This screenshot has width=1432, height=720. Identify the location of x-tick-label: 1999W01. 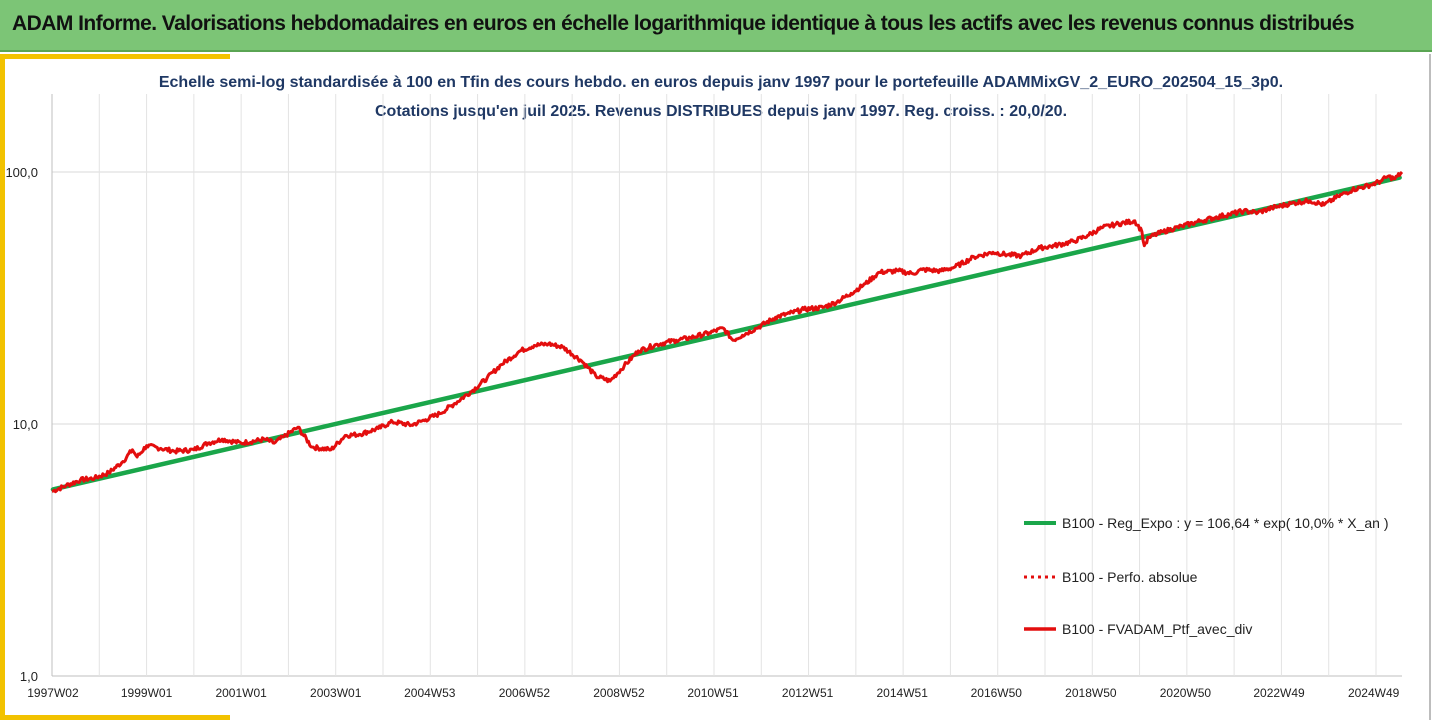
(147, 693).